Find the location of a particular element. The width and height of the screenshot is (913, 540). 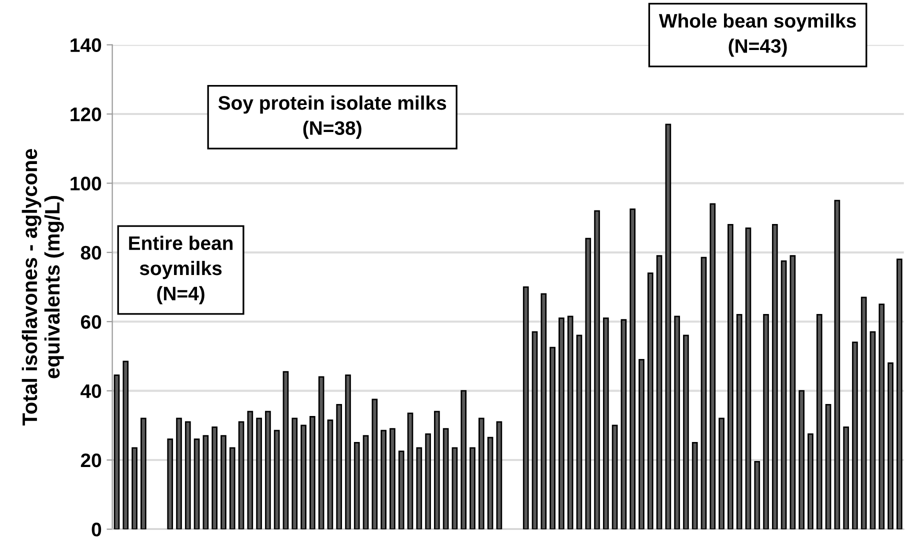

y-tick-label: 60 is located at coordinates (91, 322).